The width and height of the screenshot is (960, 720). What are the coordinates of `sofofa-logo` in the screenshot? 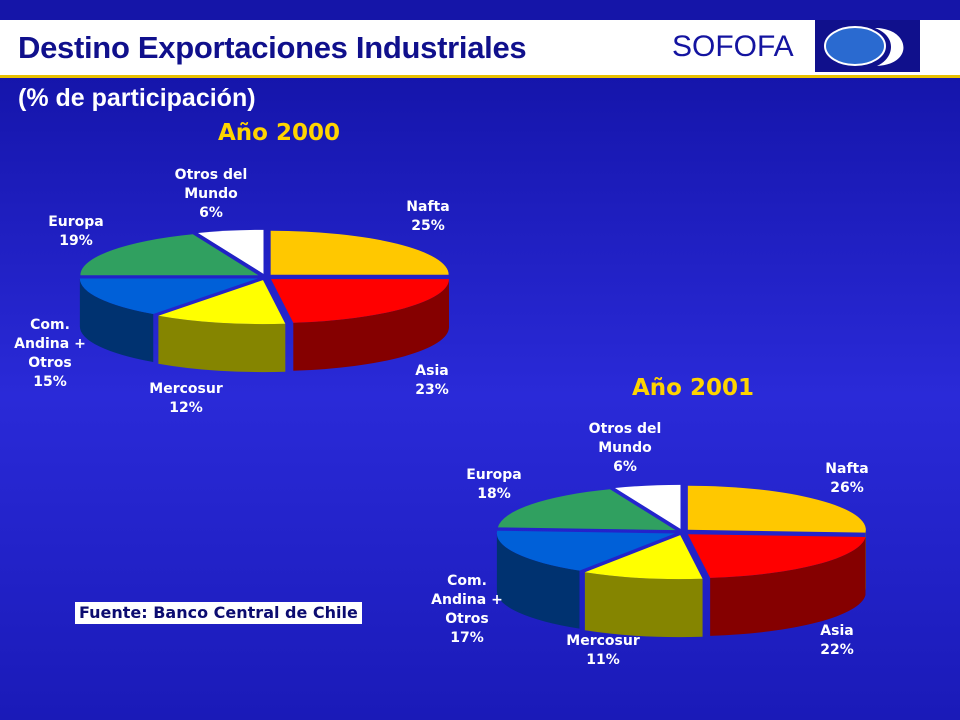 It's located at (867, 46).